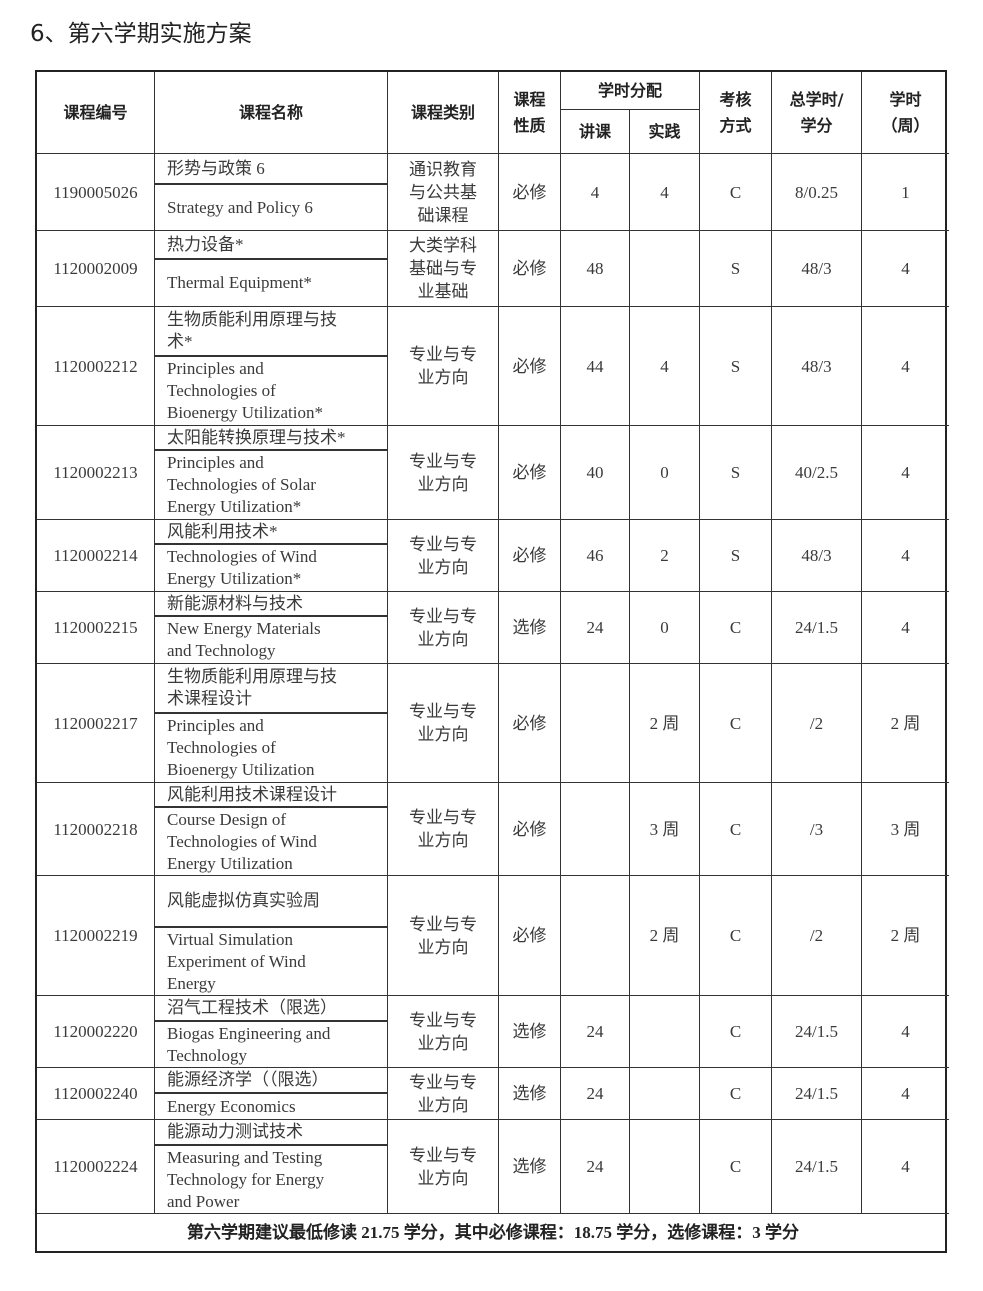  I want to click on practice-hours, so click(665, 1094).